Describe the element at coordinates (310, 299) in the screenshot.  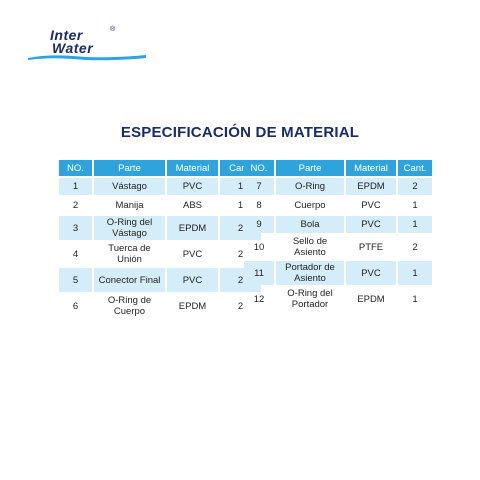
I see `cell-parte: O-Ring del Portador` at that location.